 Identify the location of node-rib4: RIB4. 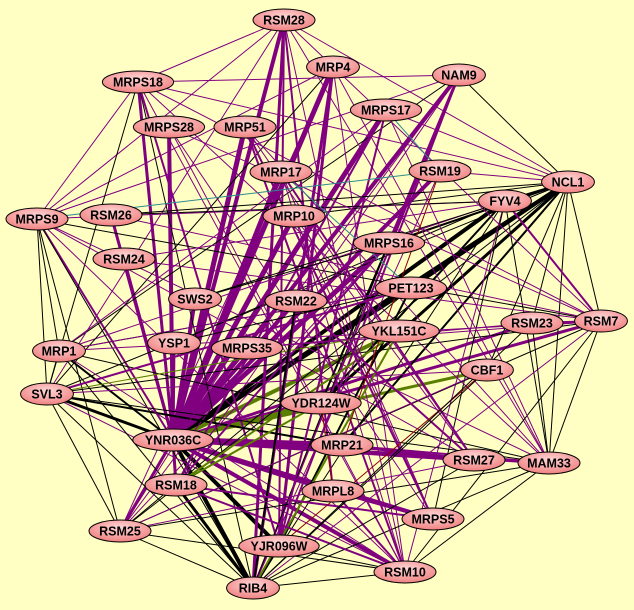
(253, 588).